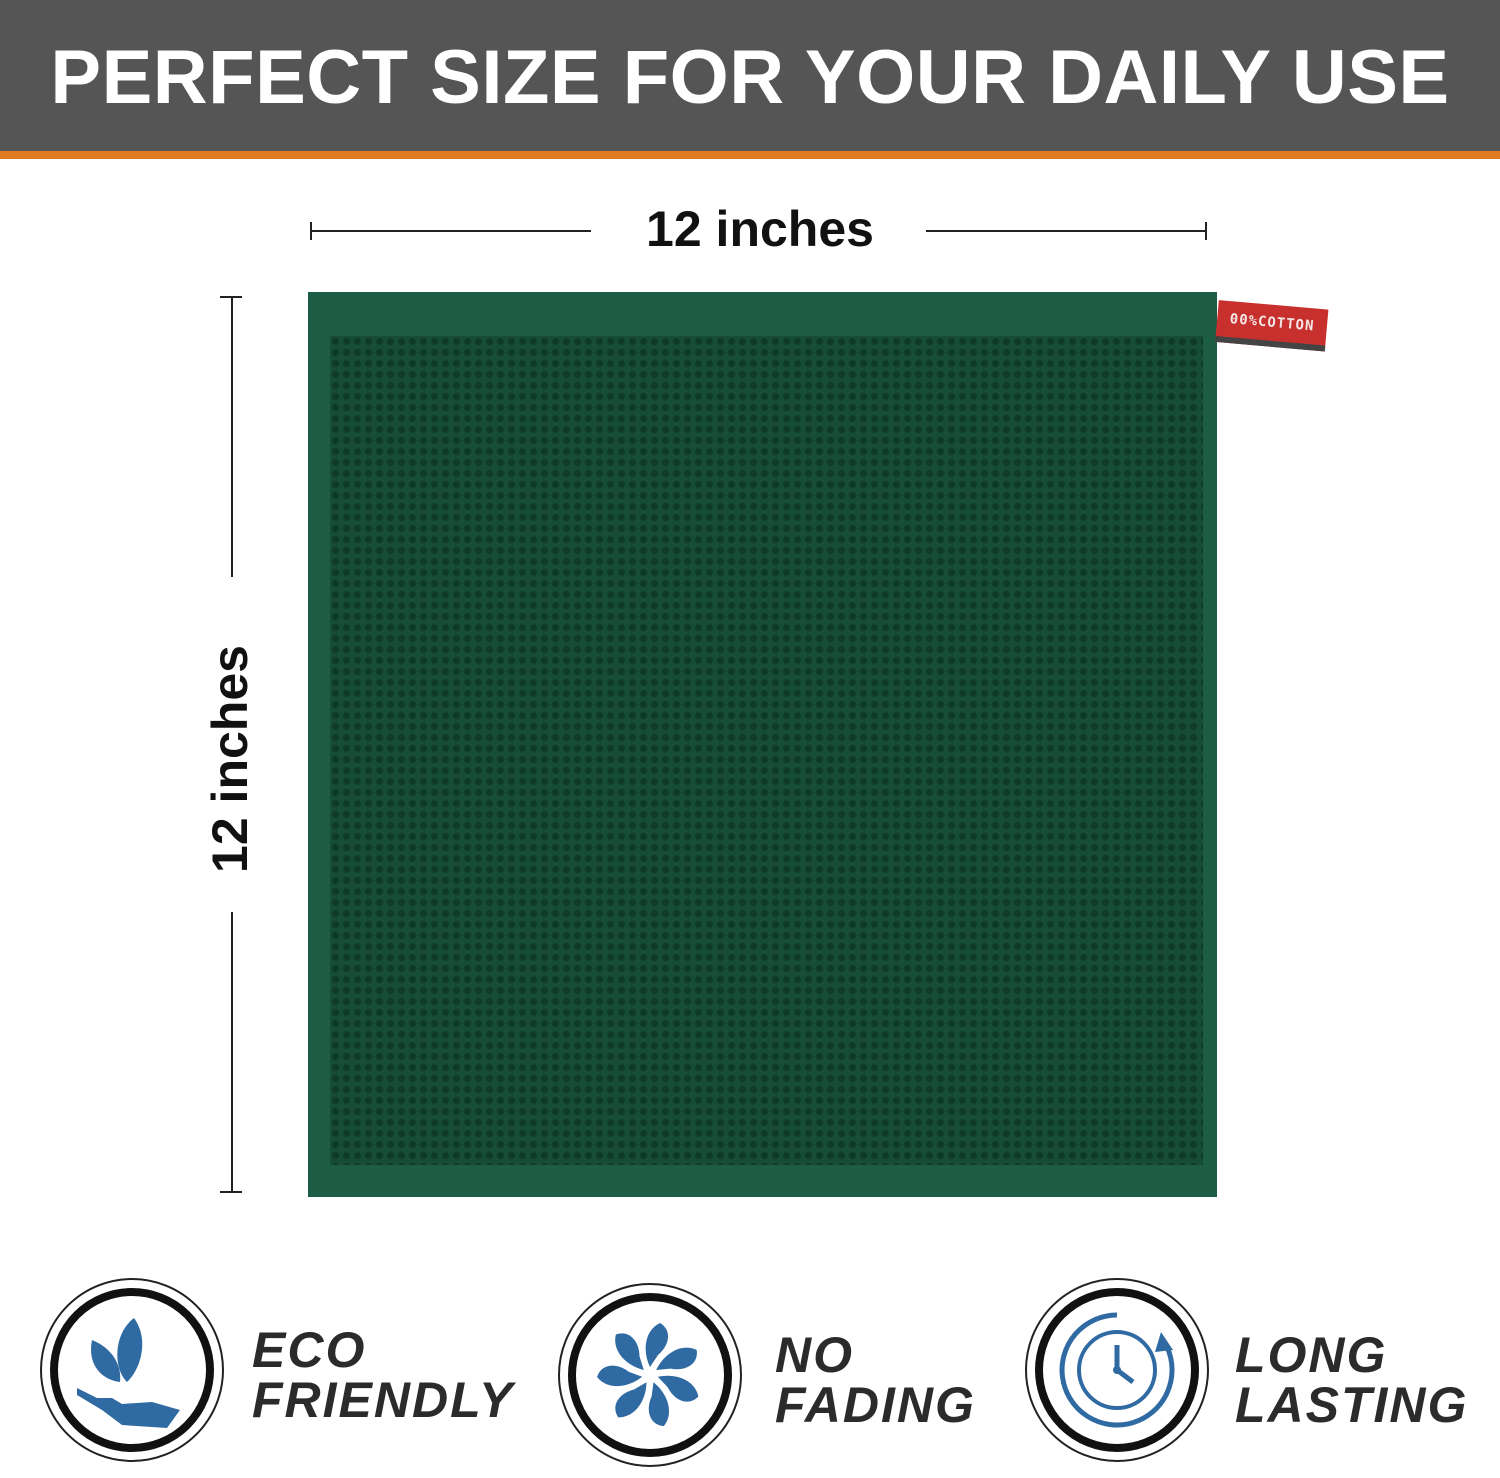 The height and width of the screenshot is (1478, 1500). I want to click on hand-leaves-icon, so click(128, 1373).